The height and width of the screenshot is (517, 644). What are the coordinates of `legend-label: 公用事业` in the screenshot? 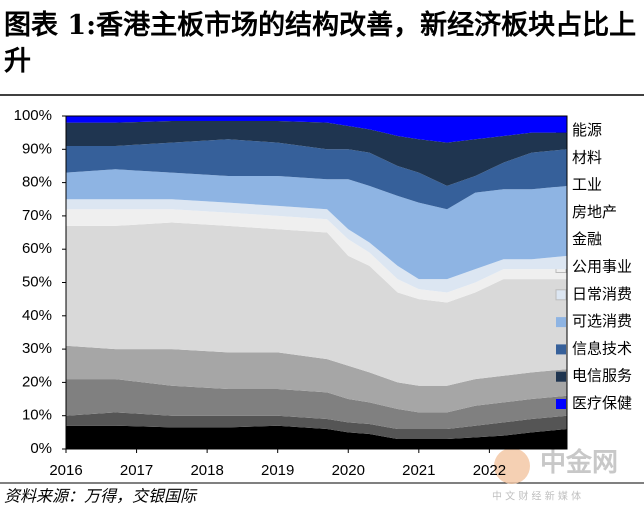 It's located at (602, 267).